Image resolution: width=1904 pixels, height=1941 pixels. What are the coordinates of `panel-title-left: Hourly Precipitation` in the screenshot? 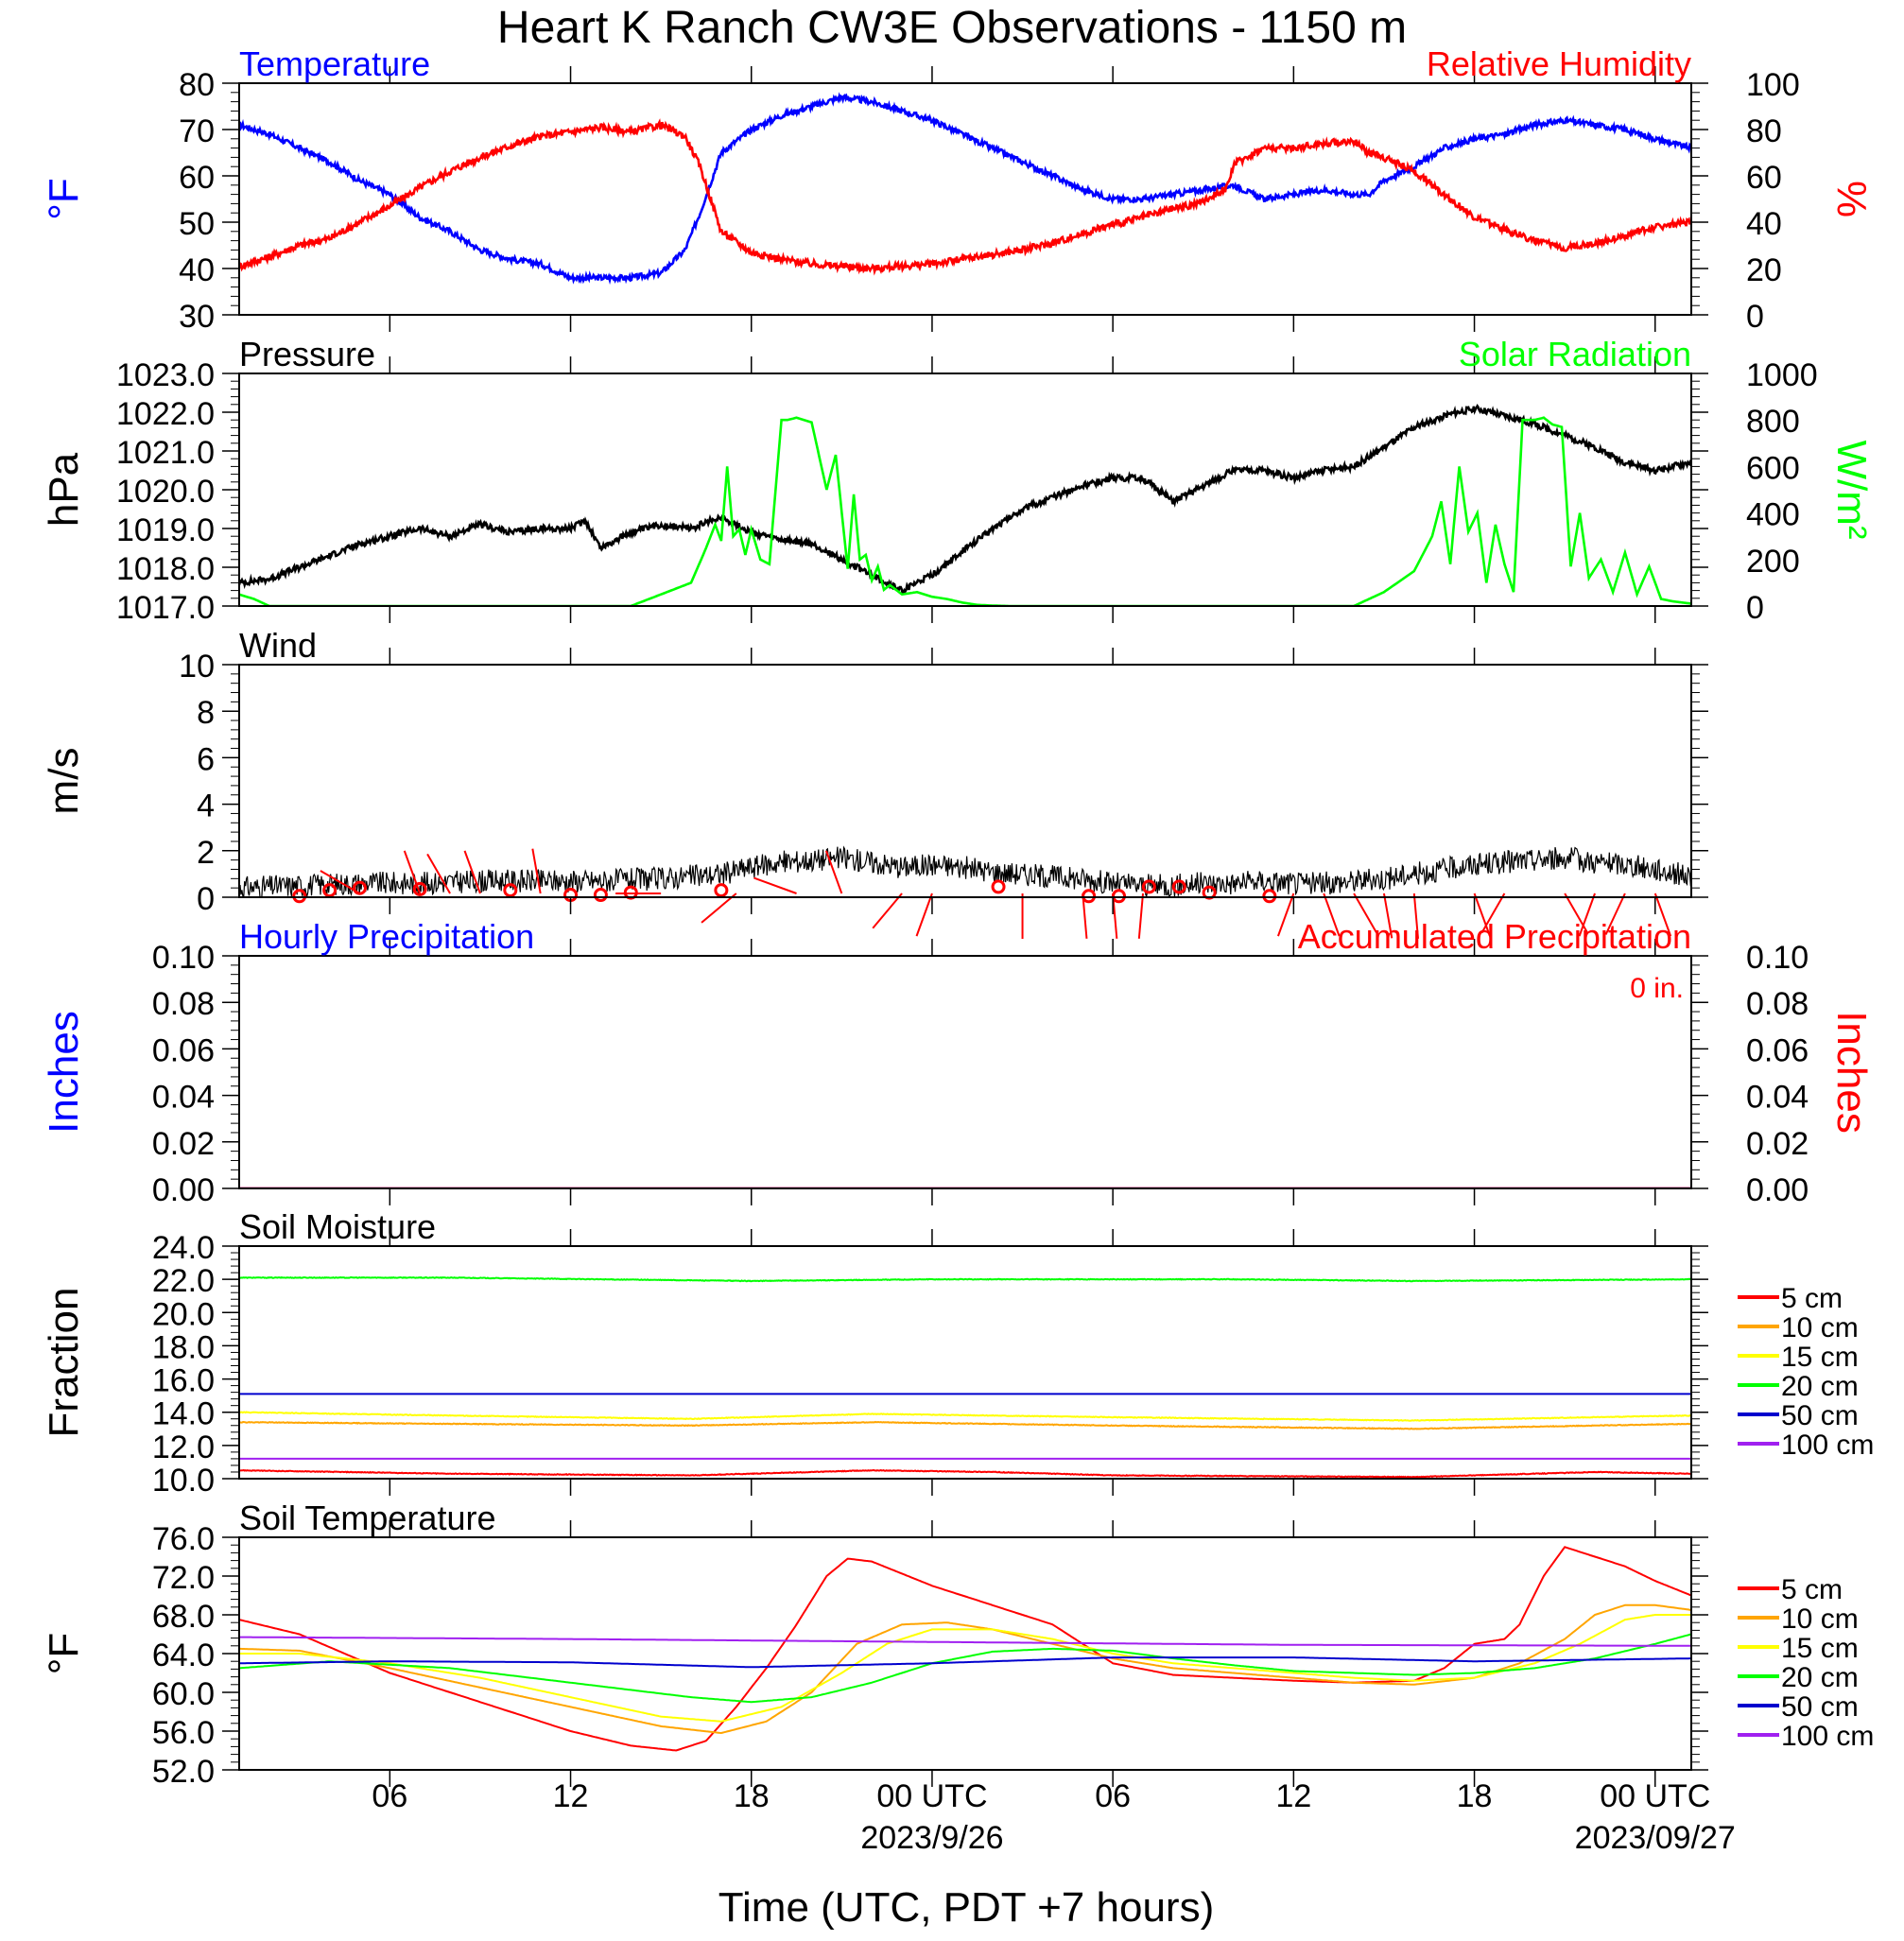 It's located at (386, 937).